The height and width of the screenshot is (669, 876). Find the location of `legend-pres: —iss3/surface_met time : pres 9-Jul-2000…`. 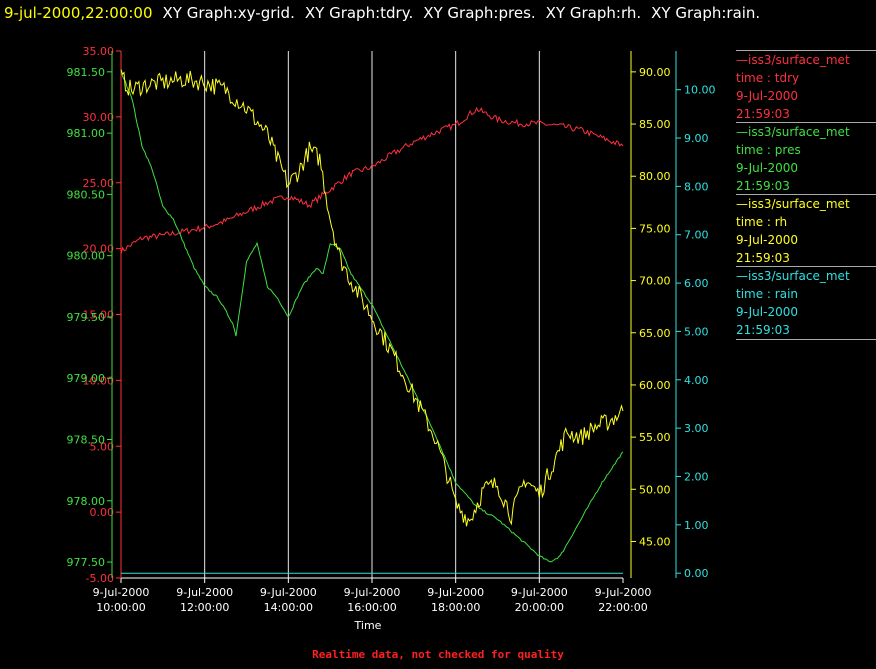

legend-pres: —iss3/surface_met time : pres 9-Jul-2000… is located at coordinates (806, 158).